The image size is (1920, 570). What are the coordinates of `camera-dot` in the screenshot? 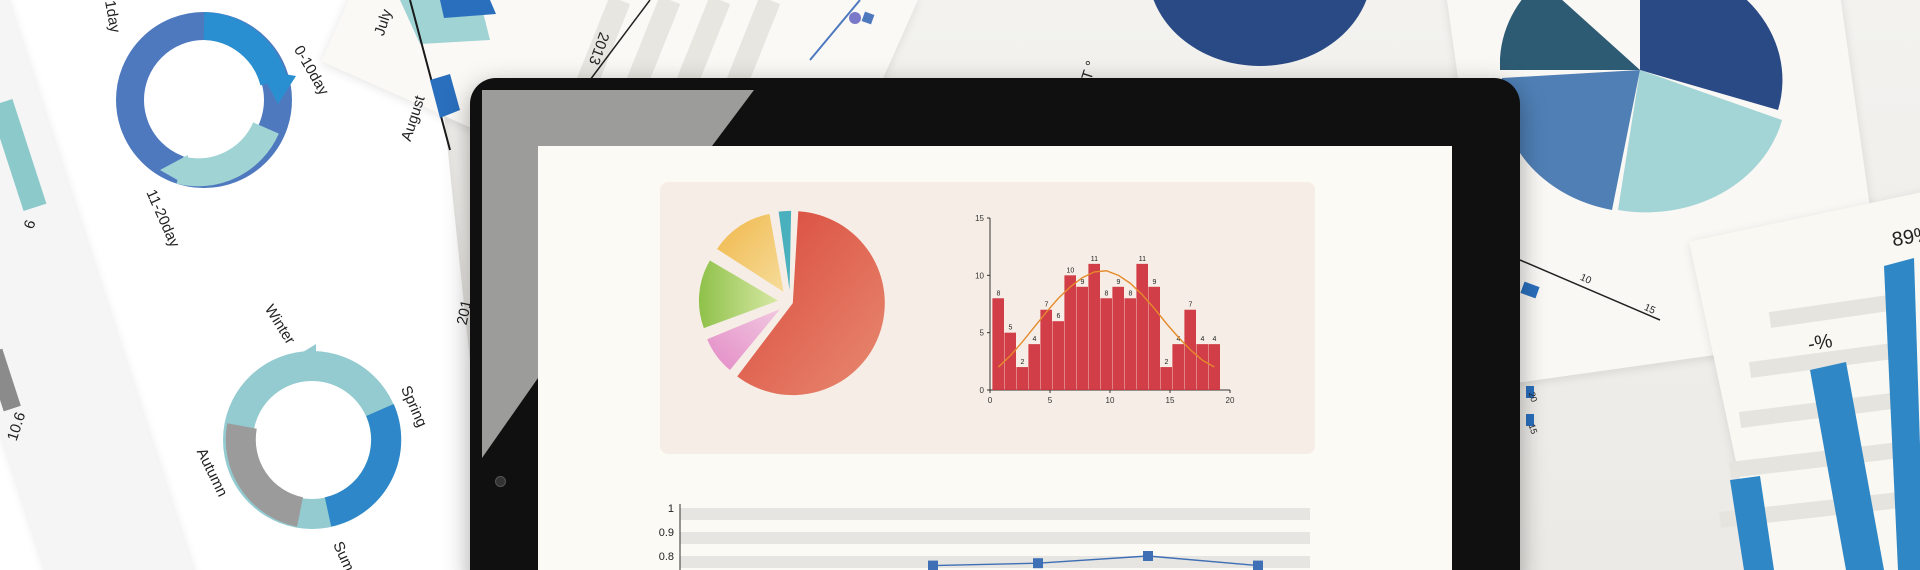 It's located at (500, 481).